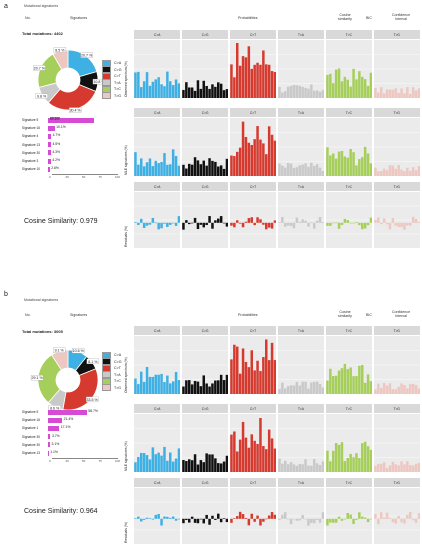 The height and width of the screenshot is (550, 422). I want to click on pie-slice, so click(50, 379).